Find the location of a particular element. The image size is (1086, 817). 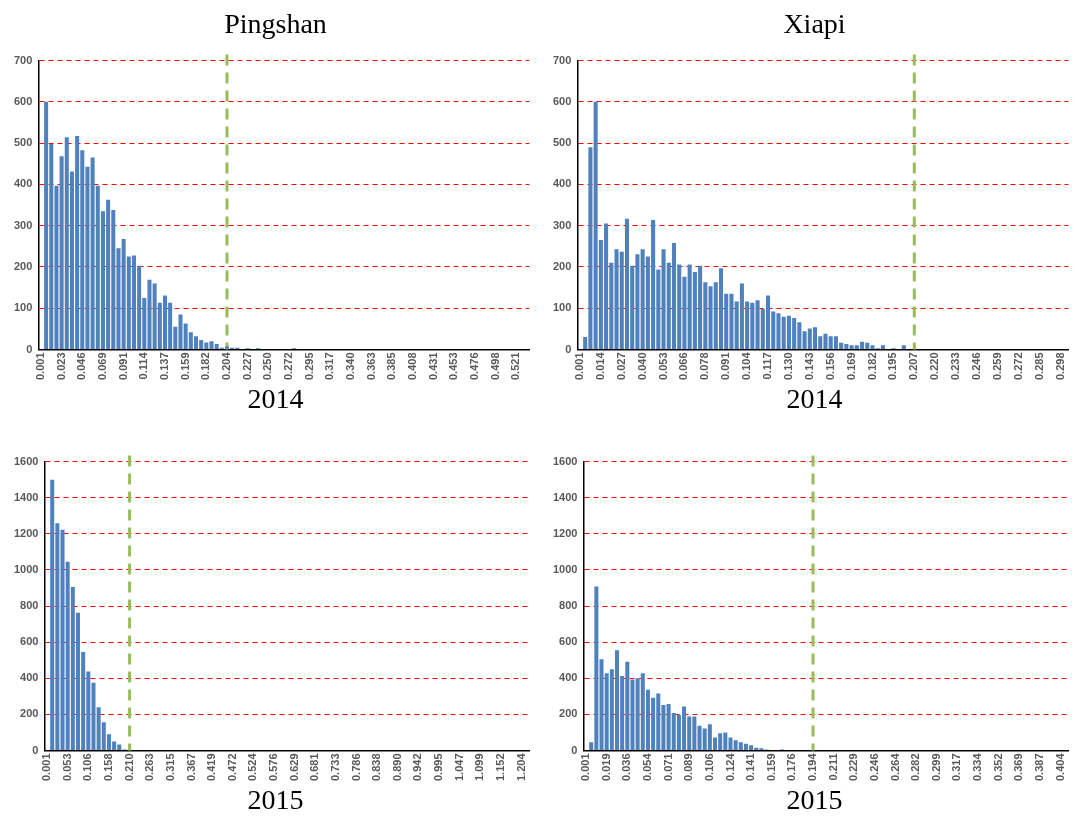

x-tick-label: 0.521 is located at coordinates (515, 366).